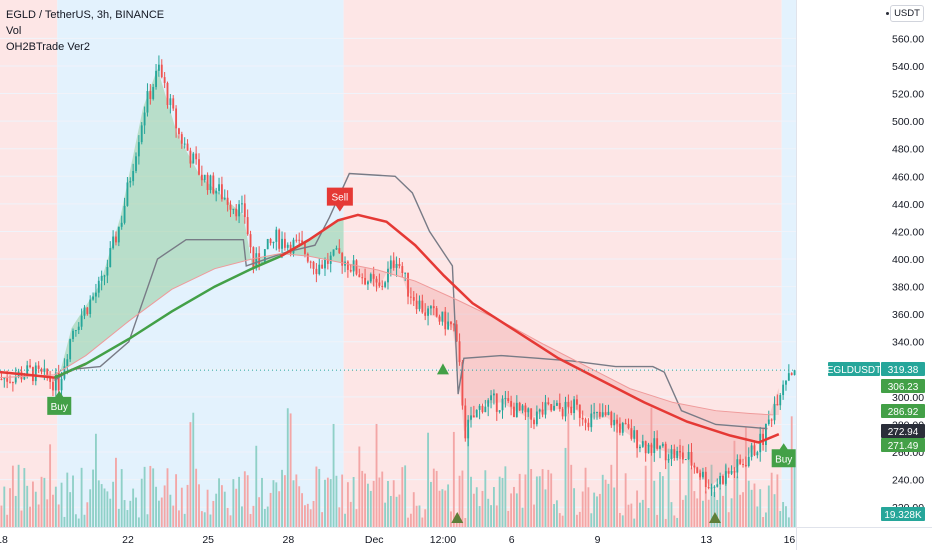  Describe the element at coordinates (876, 369) in the screenshot. I see `price-tag: EGLDUSDT 319.38` at that location.